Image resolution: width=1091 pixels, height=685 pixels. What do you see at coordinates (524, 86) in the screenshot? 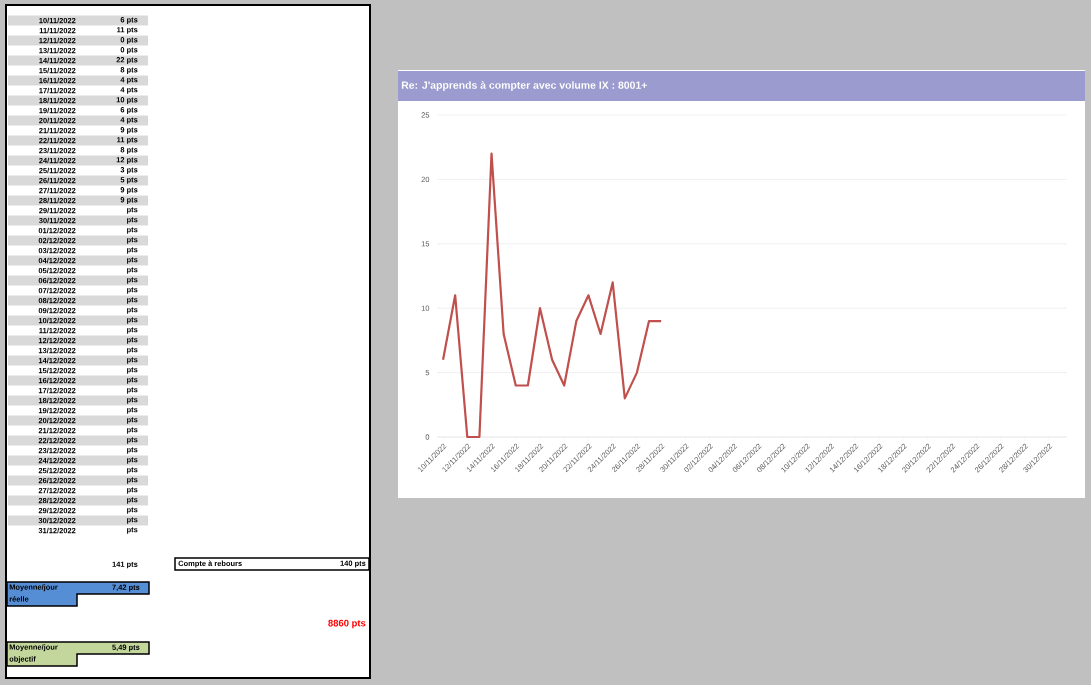
I see `chart-title: Re: J'apprends à compter avec volume IX : 8001+` at bounding box center [524, 86].